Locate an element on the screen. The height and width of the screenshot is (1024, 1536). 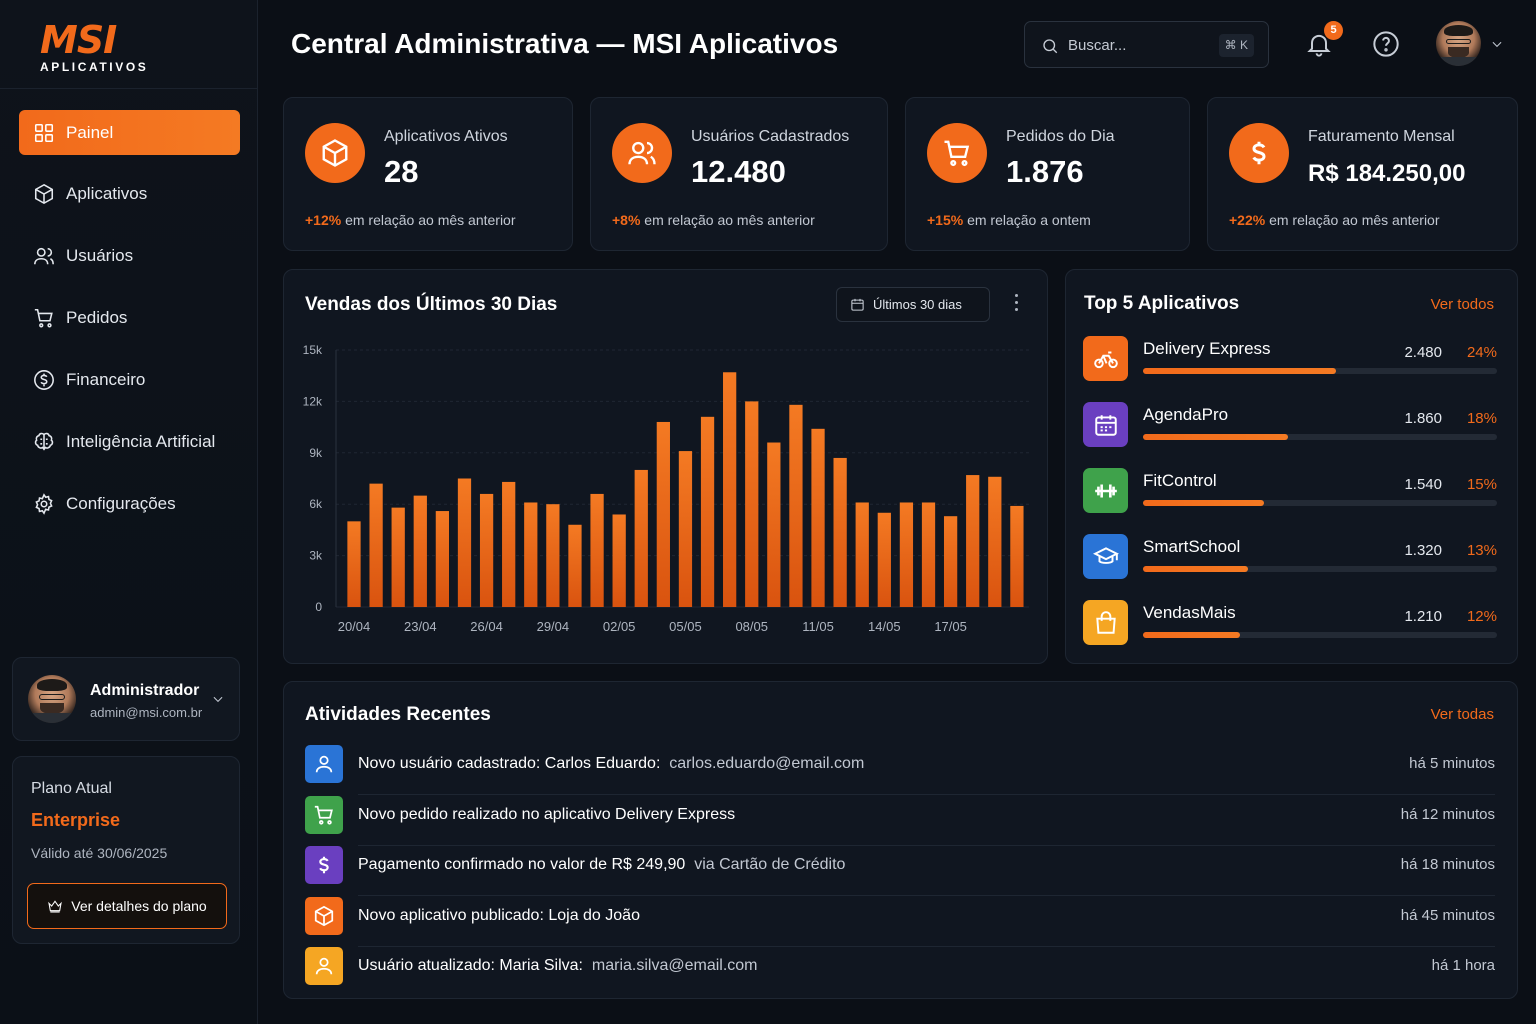
sidebar-item-ia: Inteligência Artificial is located at coordinates (129, 441).